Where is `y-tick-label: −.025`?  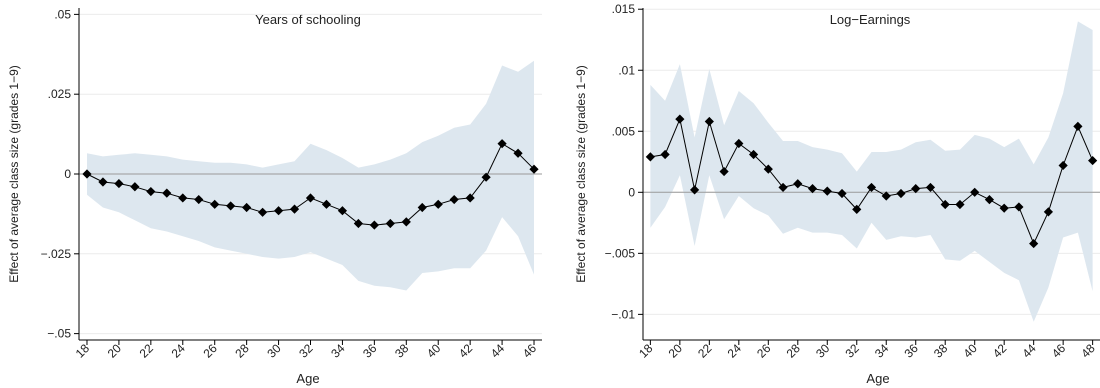
y-tick-label: −.025 is located at coordinates (56, 254).